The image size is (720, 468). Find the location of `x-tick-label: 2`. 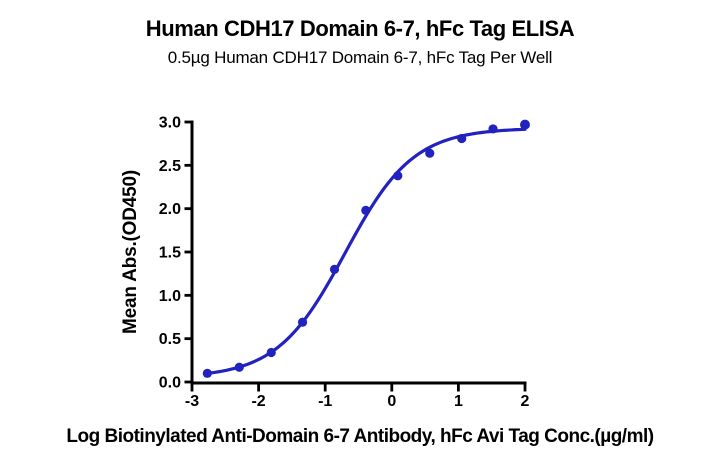

x-tick-label: 2 is located at coordinates (525, 401).